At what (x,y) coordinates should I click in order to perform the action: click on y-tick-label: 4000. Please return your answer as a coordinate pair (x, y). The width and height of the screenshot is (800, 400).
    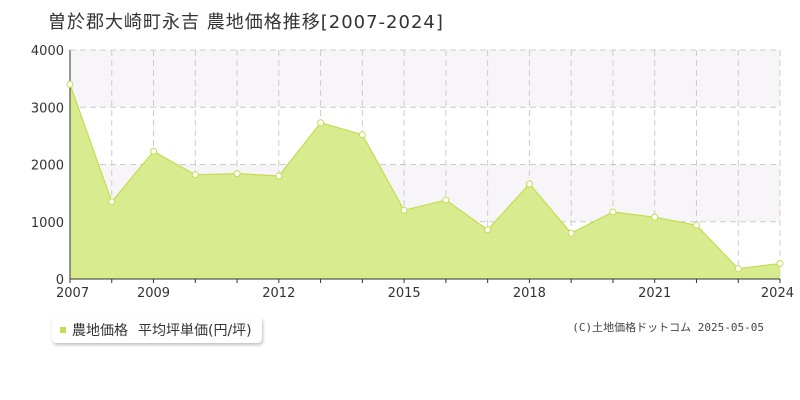
    Looking at the image, I should click on (47, 51).